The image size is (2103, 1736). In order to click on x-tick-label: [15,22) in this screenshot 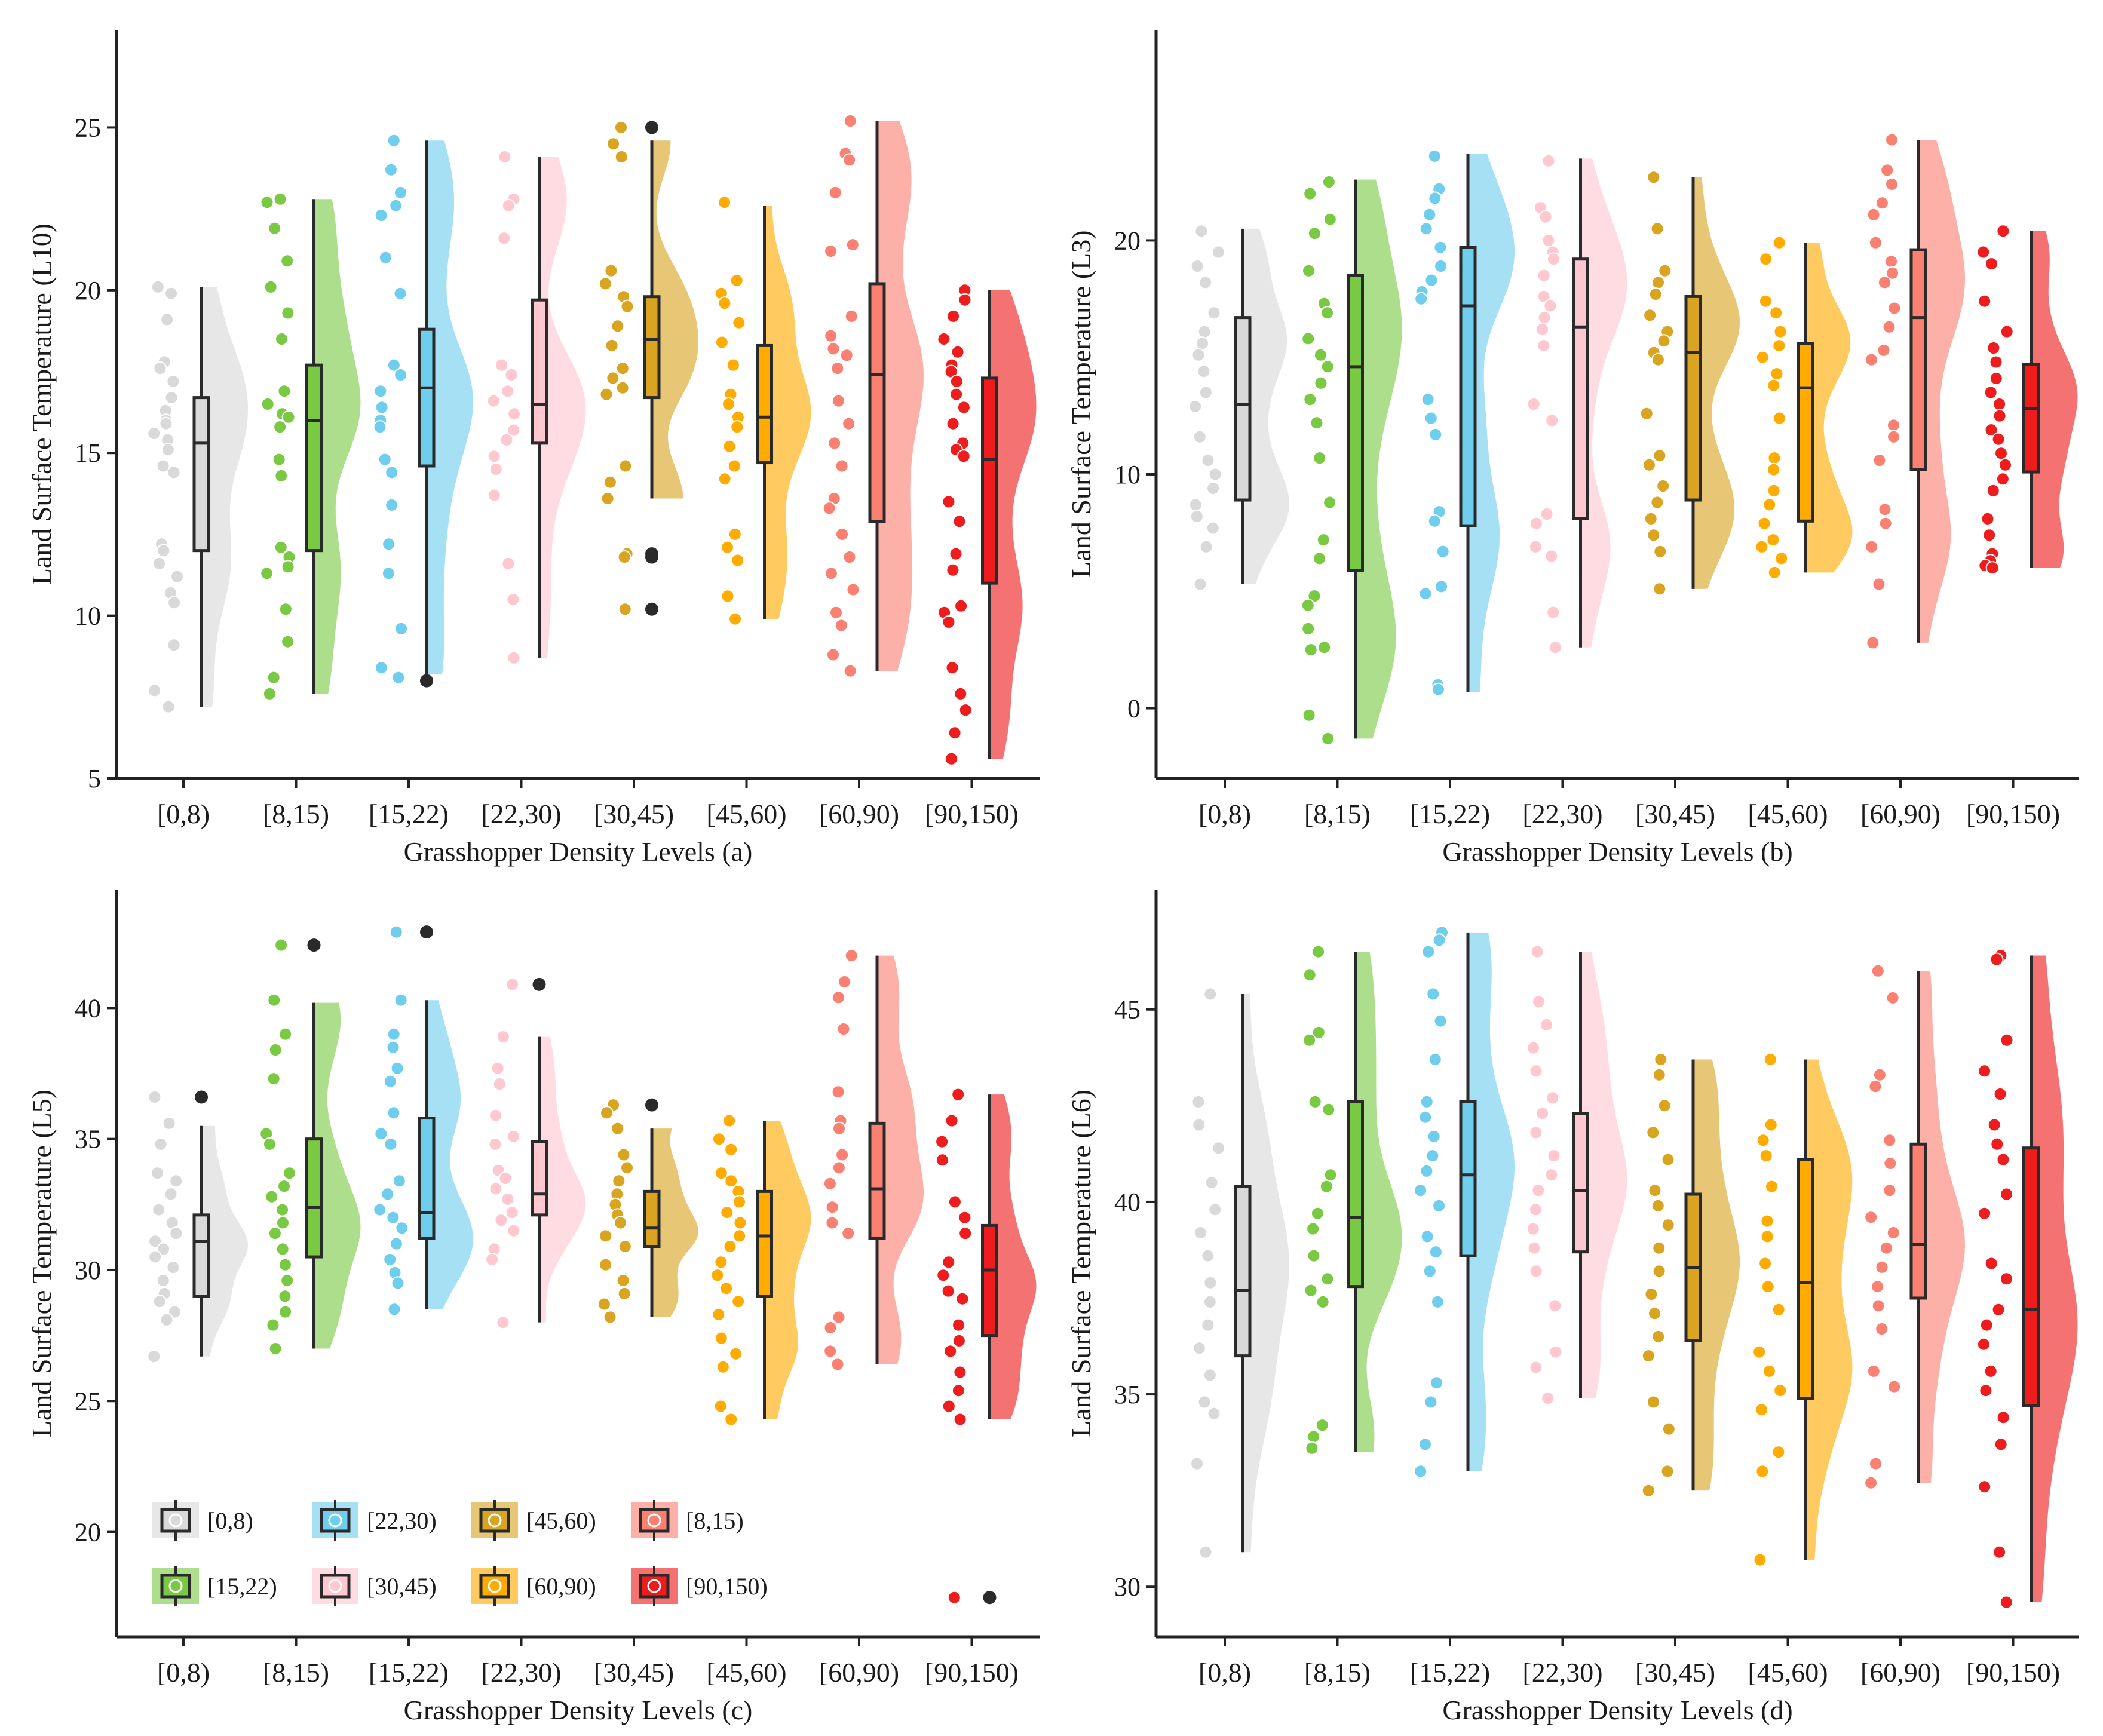, I will do `click(409, 1672)`.